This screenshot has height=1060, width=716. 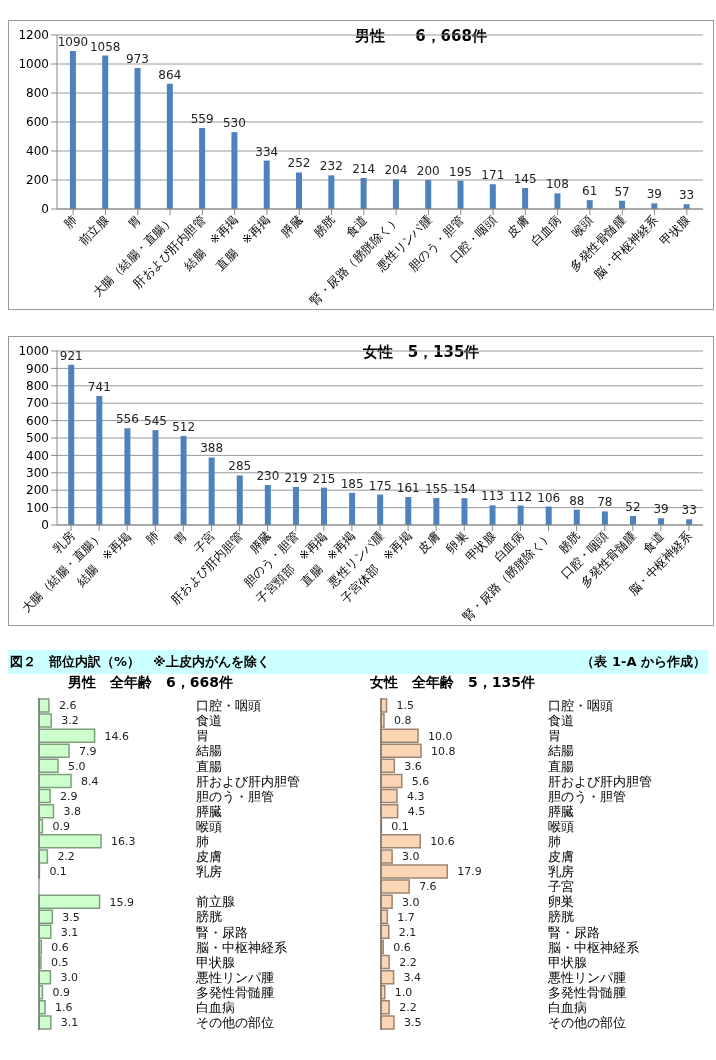 What do you see at coordinates (184, 426) in the screenshot?
I see `data-label: 512` at bounding box center [184, 426].